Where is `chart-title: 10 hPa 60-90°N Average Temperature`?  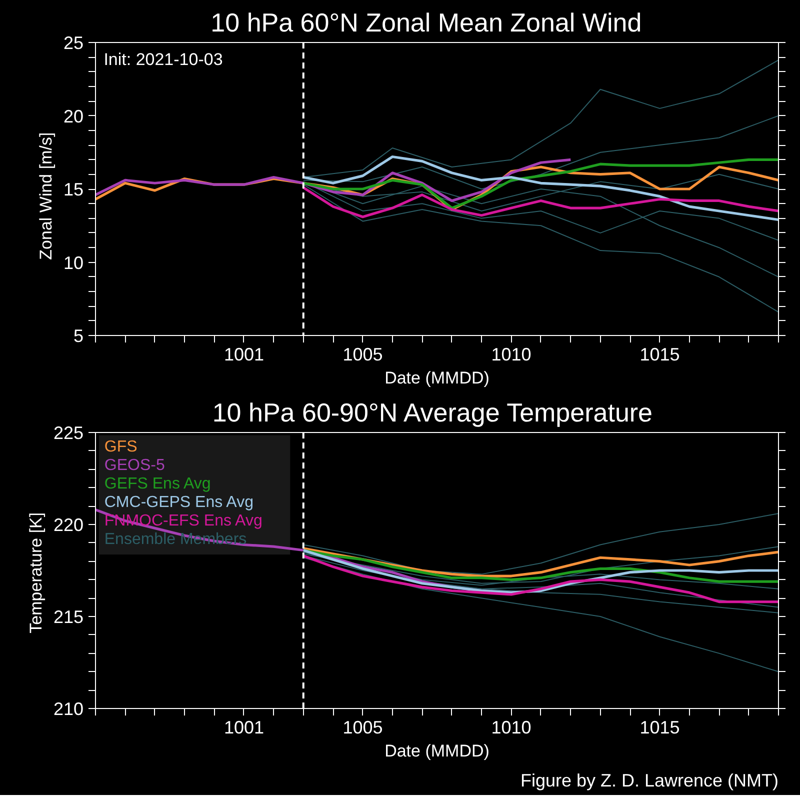
chart-title: 10 hPa 60-90°N Average Temperature is located at coordinates (432, 413).